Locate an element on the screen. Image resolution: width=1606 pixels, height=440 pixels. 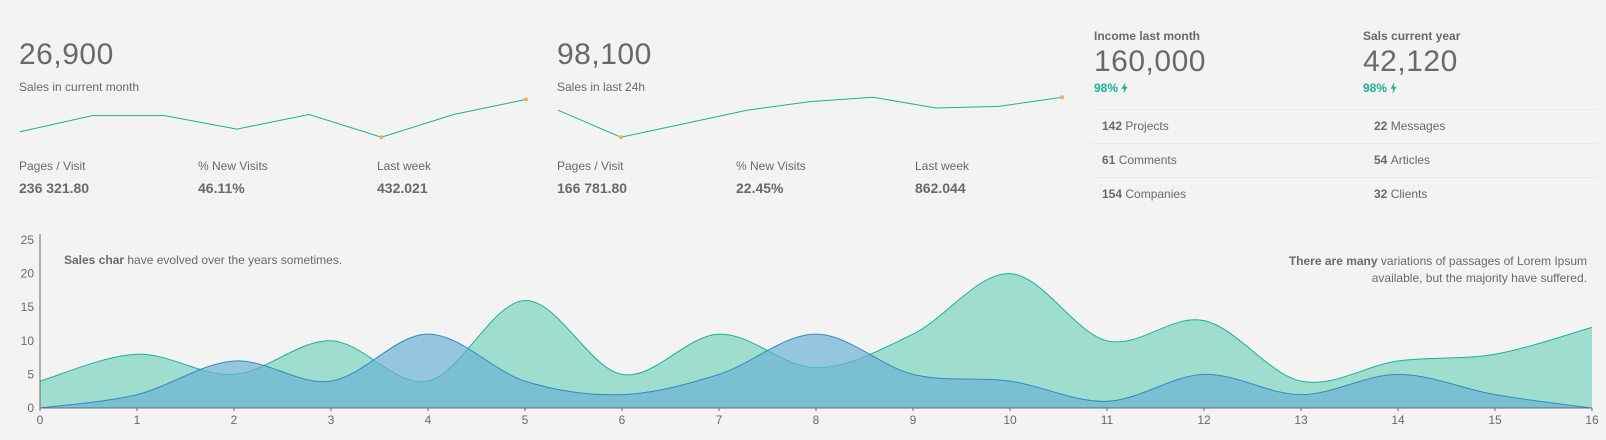
panel2-value: 98,100 is located at coordinates (604, 54).